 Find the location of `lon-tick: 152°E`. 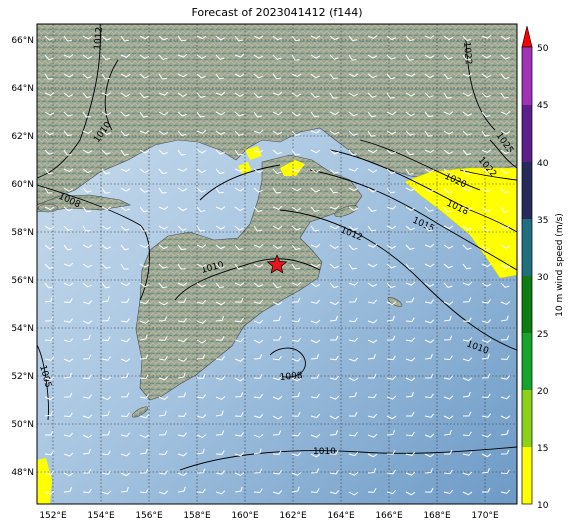

lon-tick: 152°E is located at coordinates (53, 516).